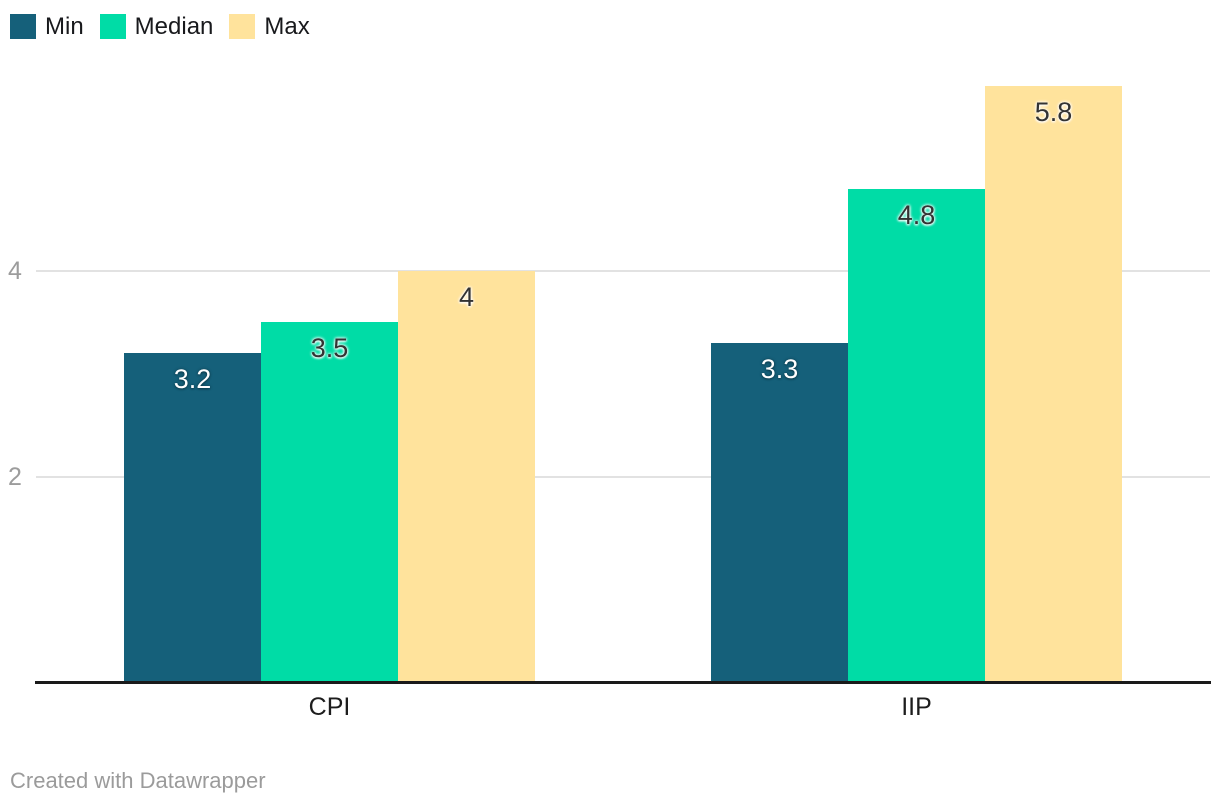 The height and width of the screenshot is (806, 1220). I want to click on legend: Min Median Max, so click(160, 26).